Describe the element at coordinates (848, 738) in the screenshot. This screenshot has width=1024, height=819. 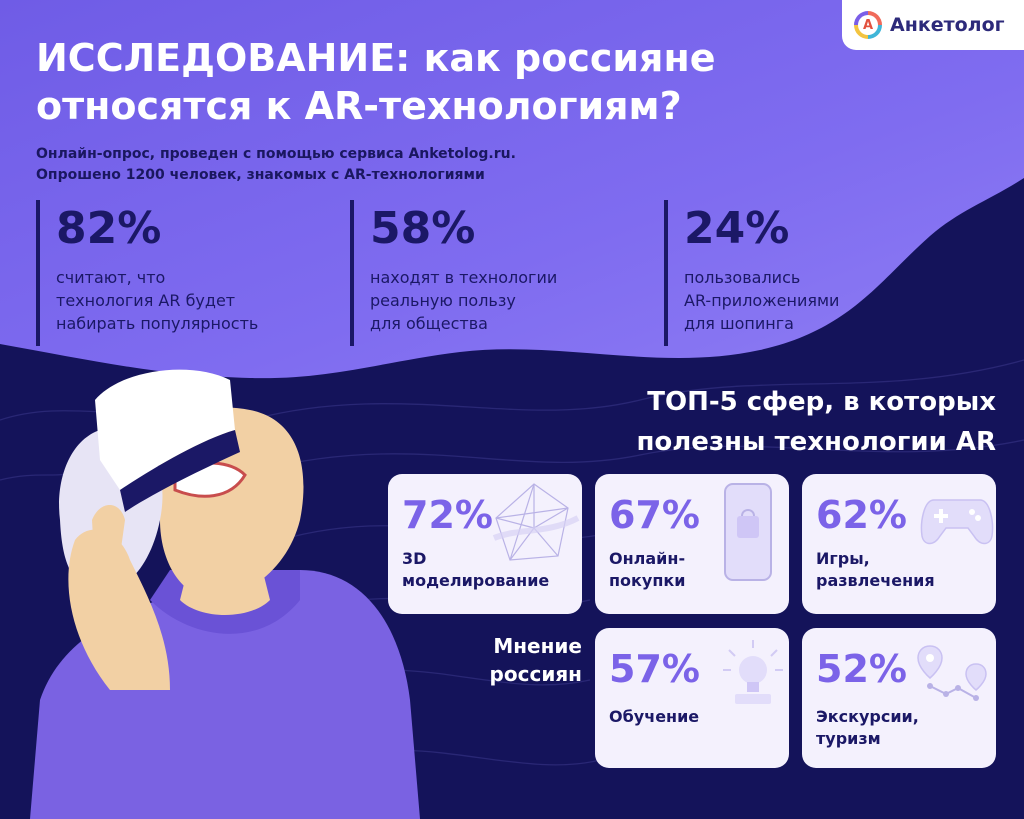
I see `card-label-line: туризм` at that location.